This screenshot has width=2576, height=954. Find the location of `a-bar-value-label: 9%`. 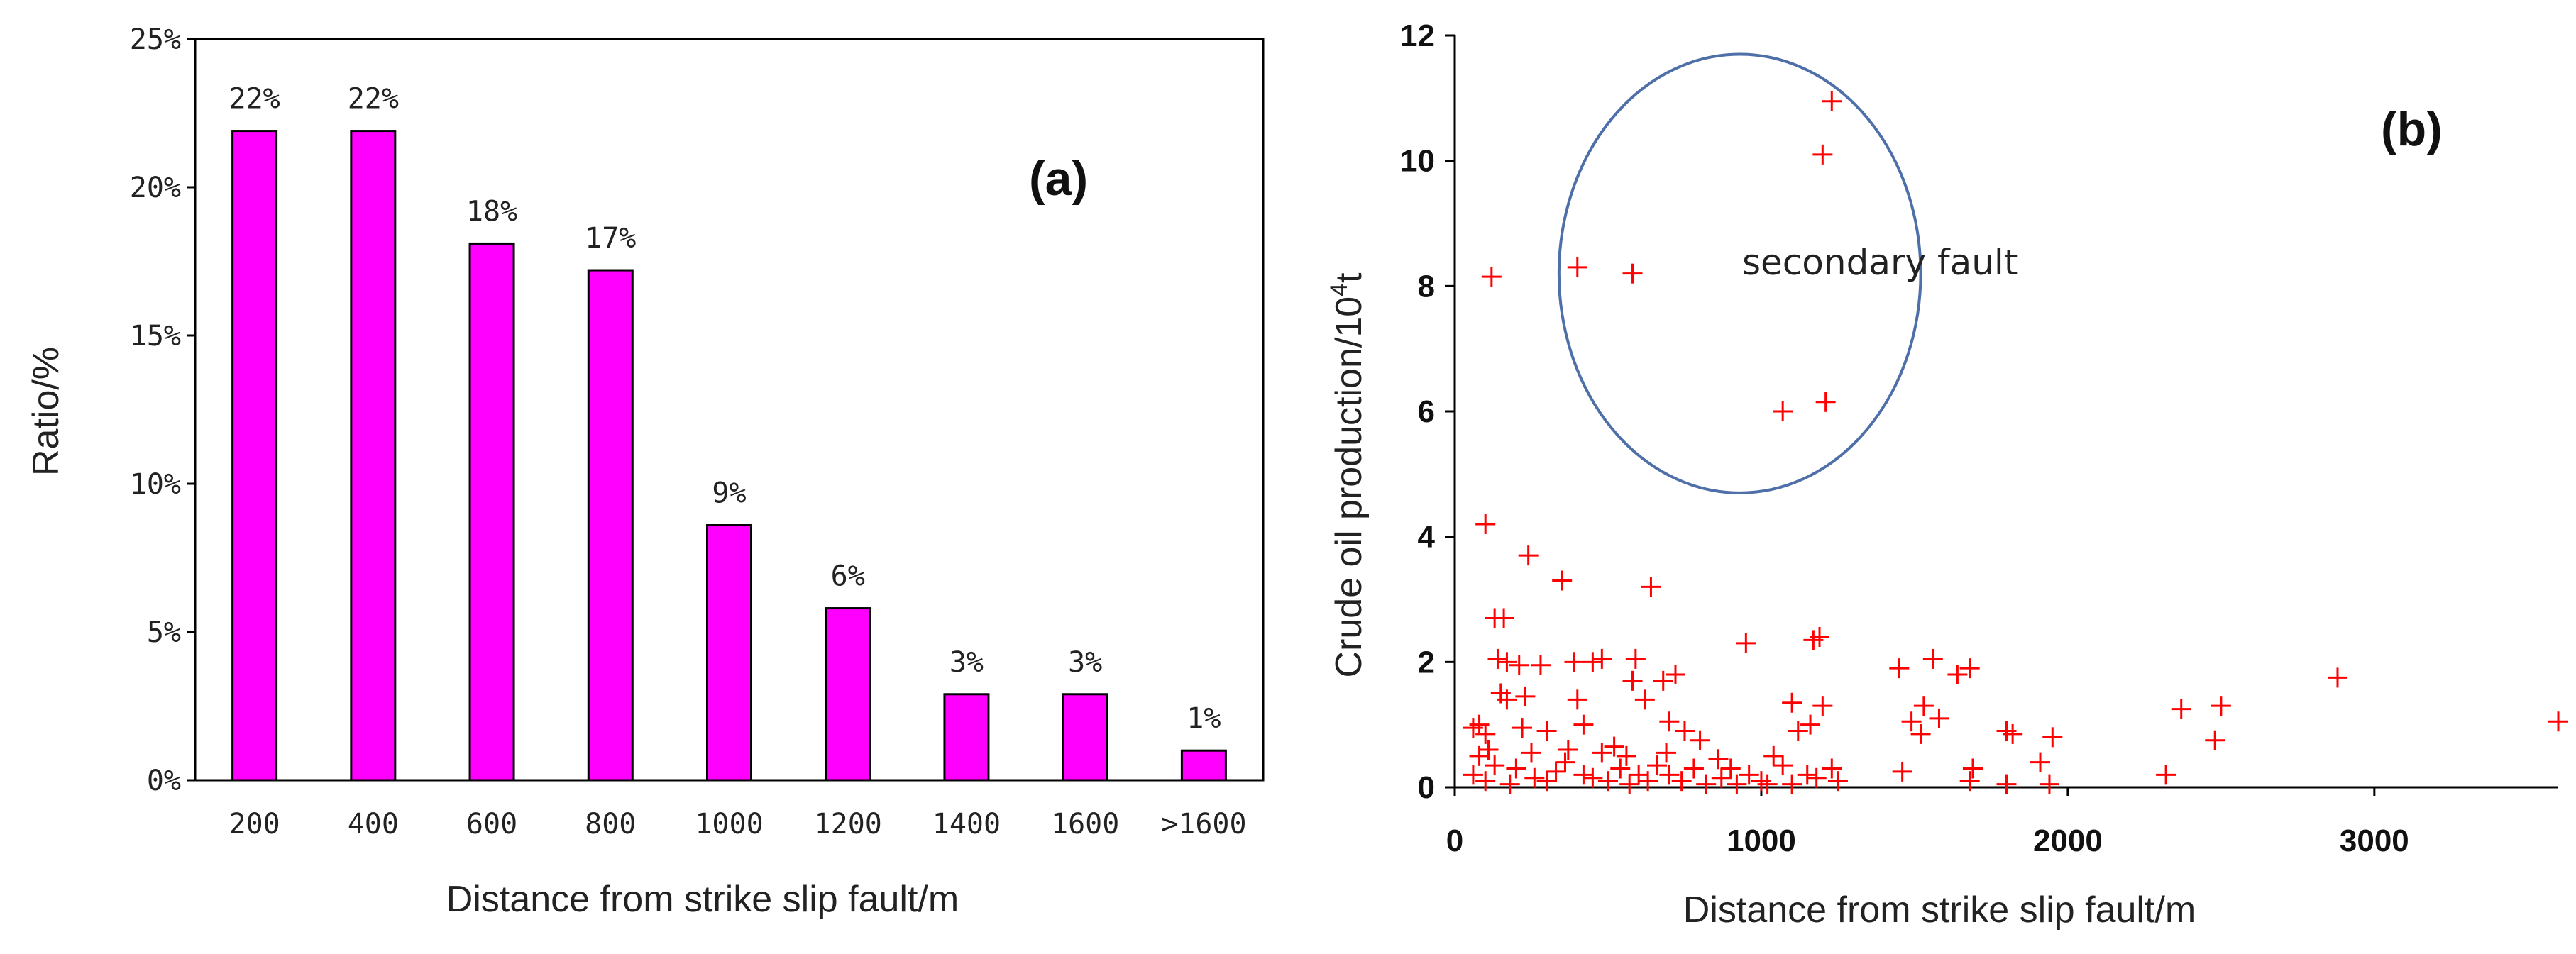

a-bar-value-label: 9% is located at coordinates (729, 494).